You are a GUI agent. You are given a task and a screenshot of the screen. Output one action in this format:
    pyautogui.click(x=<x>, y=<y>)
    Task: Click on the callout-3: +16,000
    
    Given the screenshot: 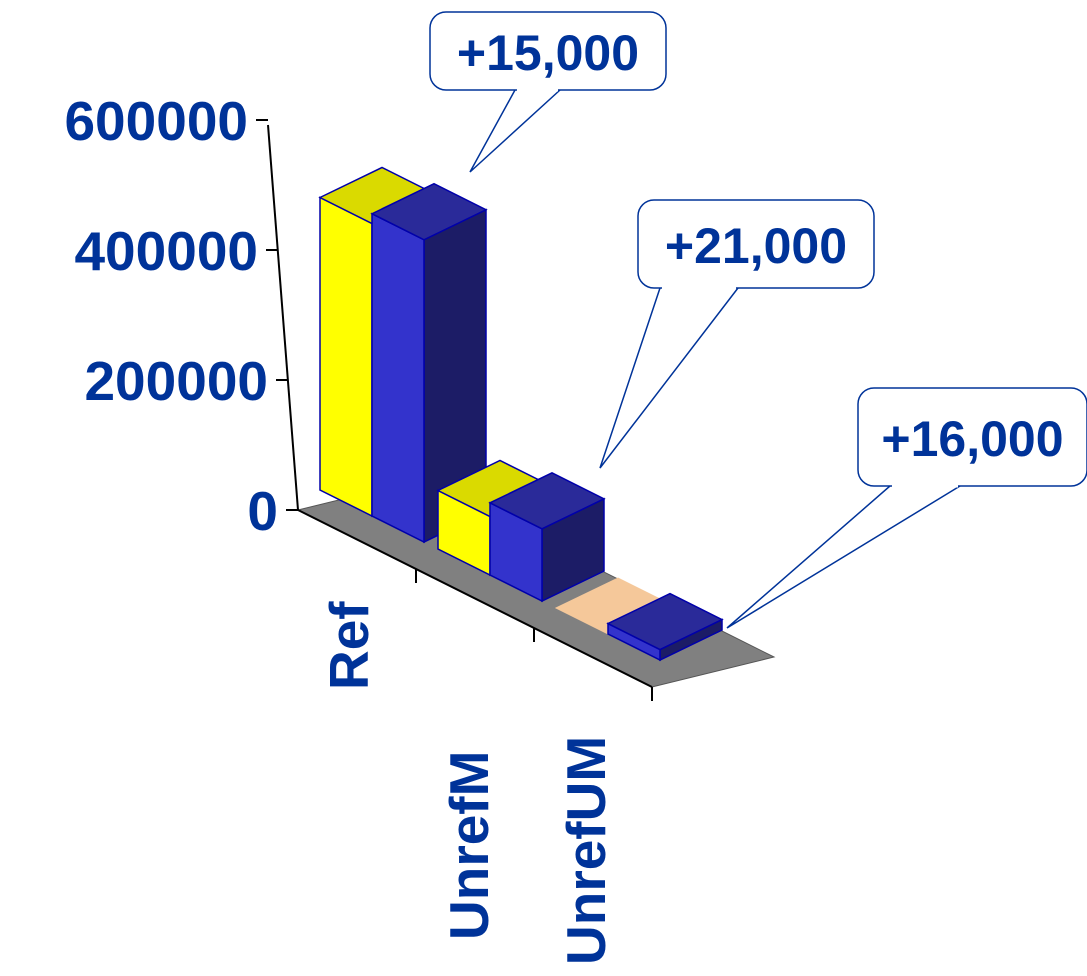 What is the action you would take?
    pyautogui.click(x=906, y=508)
    